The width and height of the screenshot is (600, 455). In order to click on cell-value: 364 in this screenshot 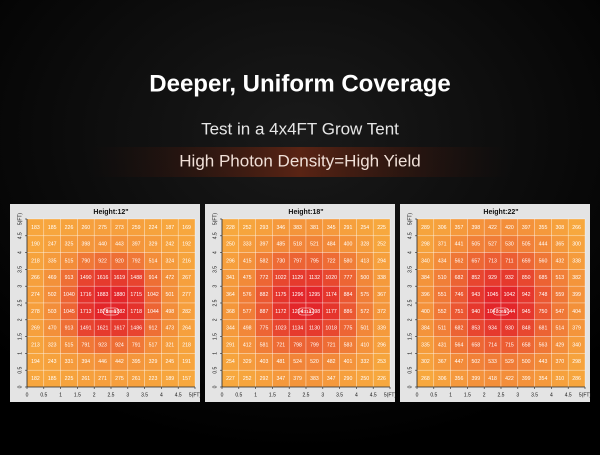, I will do `click(230, 295)`.